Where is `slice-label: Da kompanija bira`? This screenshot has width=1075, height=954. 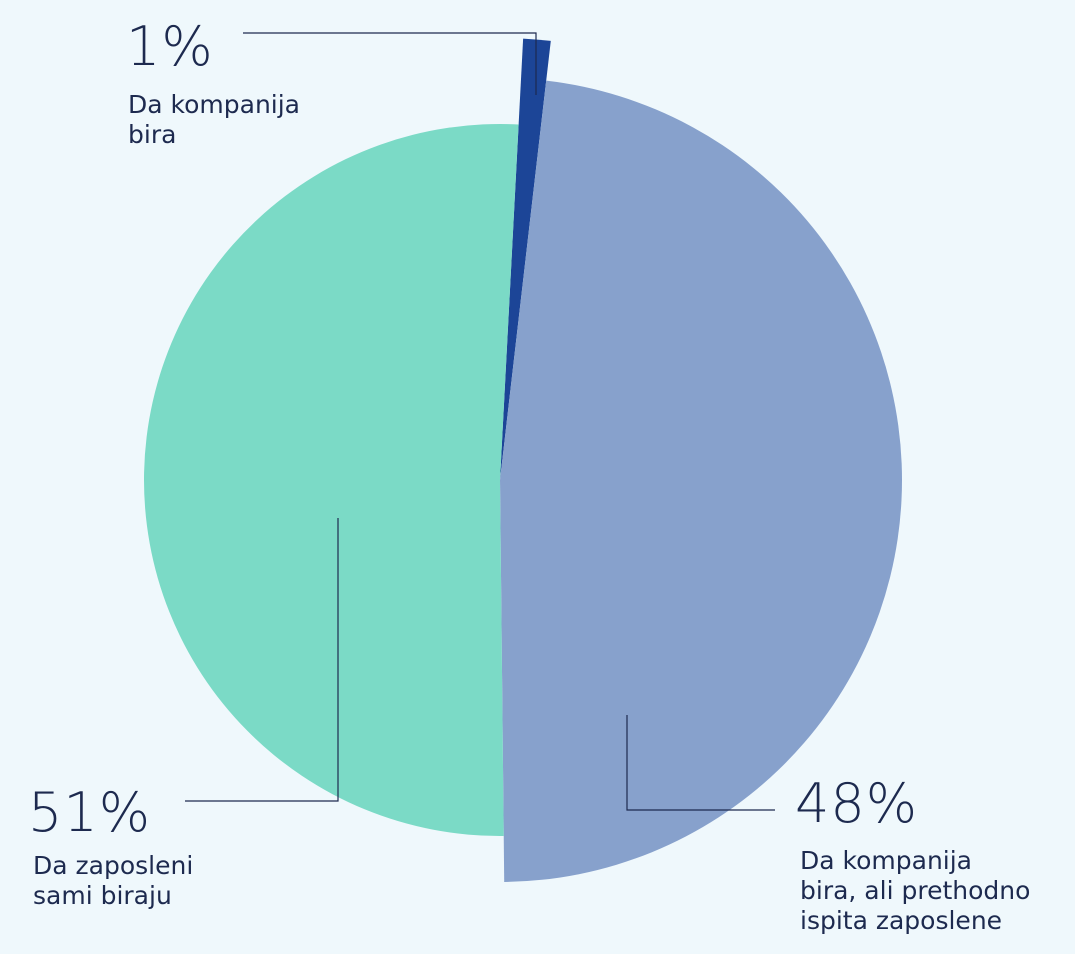
slice-label: Da kompanija bira is located at coordinates (214, 119).